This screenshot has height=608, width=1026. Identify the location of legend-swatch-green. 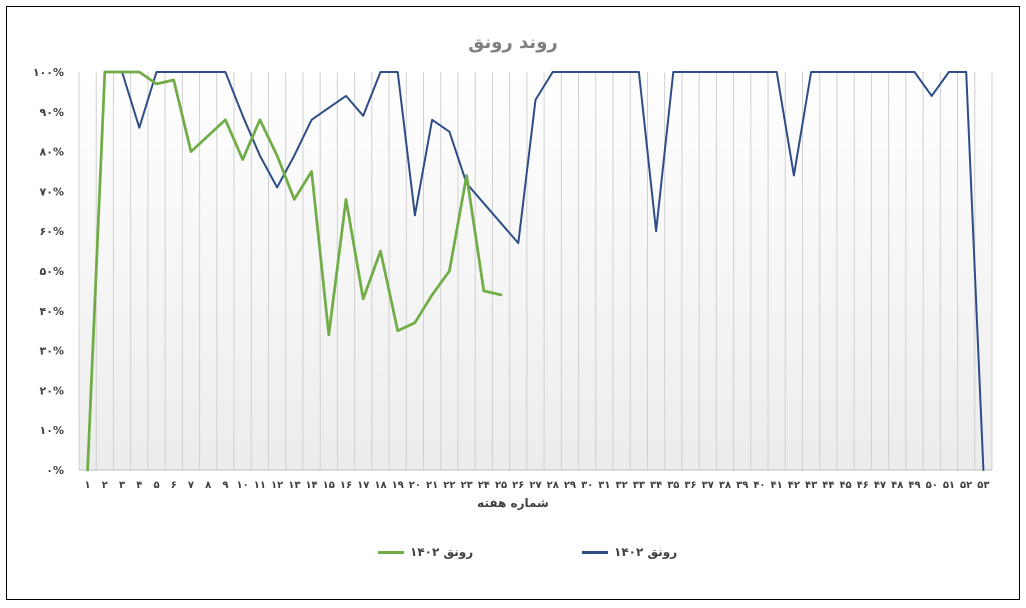
(391, 552).